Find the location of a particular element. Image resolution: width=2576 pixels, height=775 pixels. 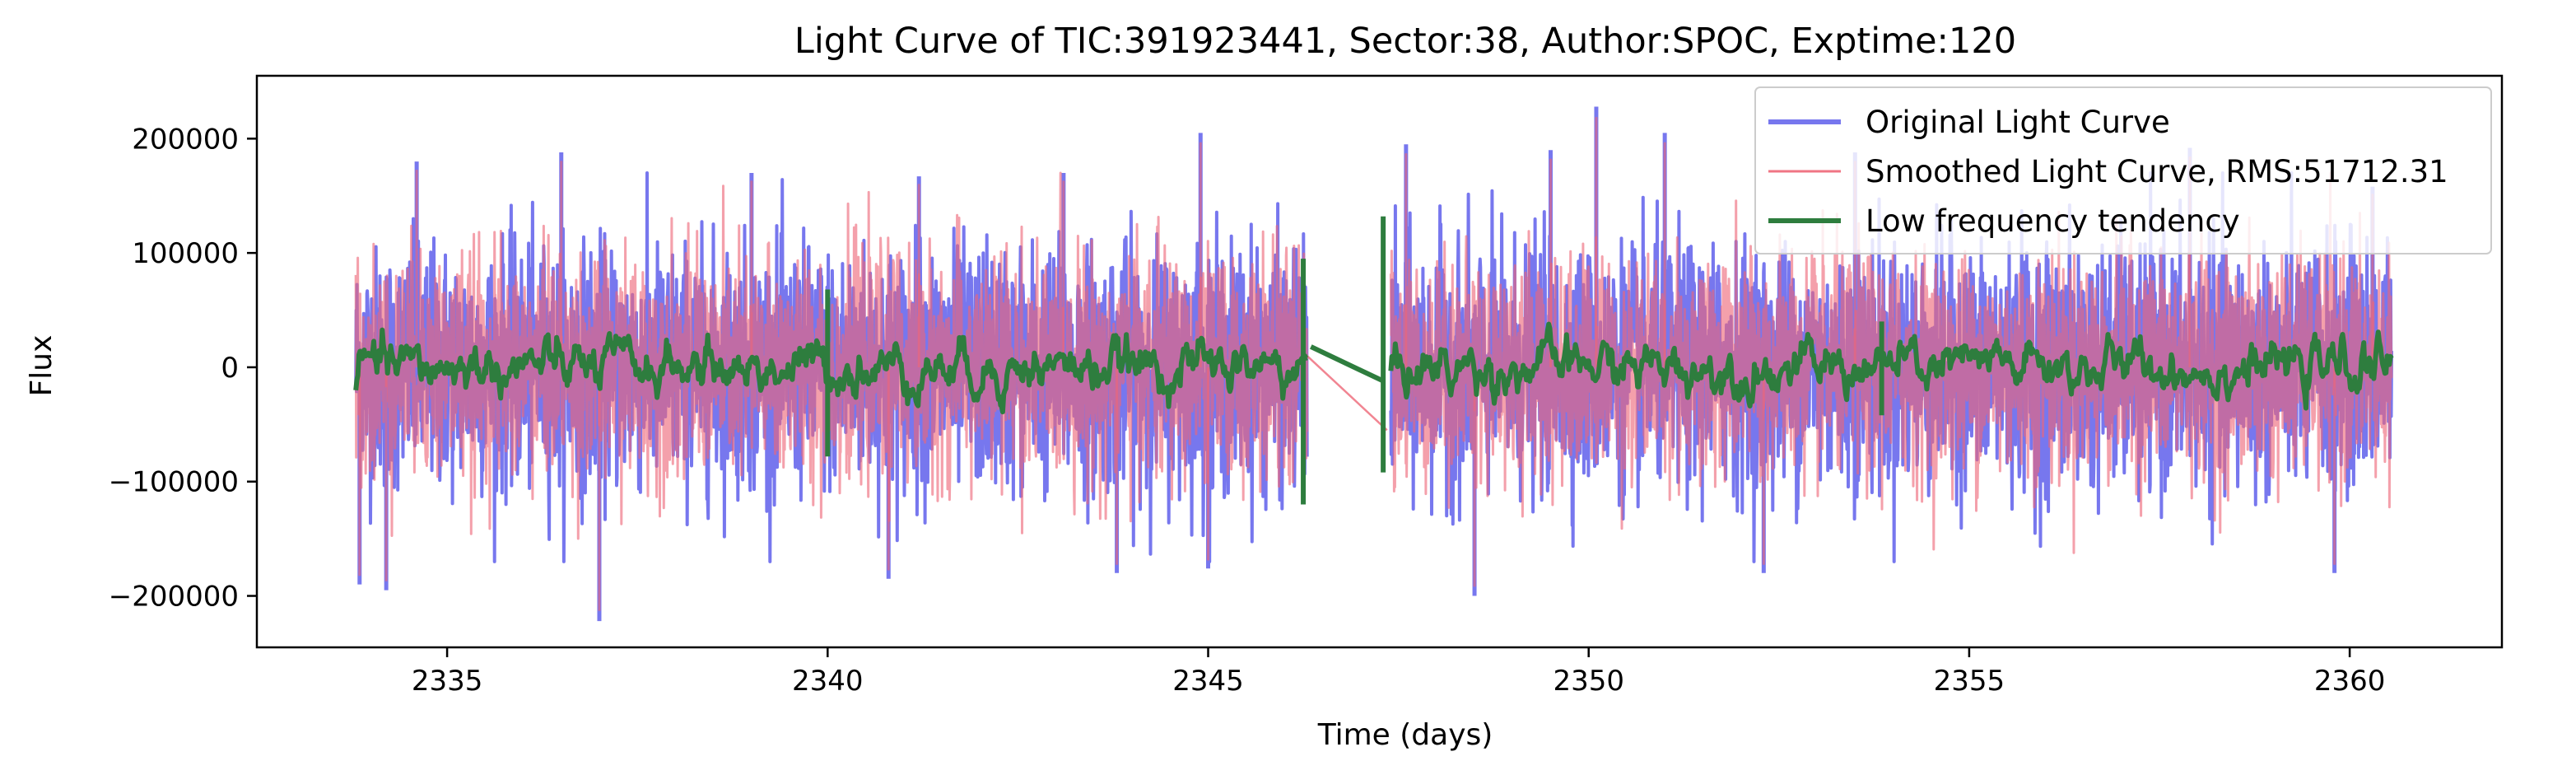

y-tick-label--100000: −100000 is located at coordinates (174, 482).